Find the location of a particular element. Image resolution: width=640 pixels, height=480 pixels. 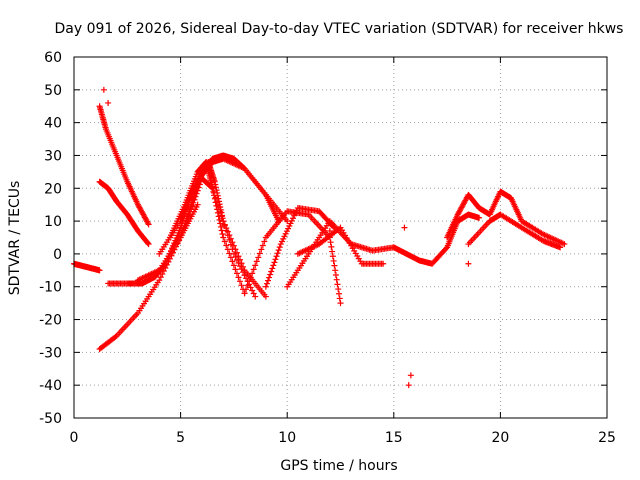

y-tick-label: -30 is located at coordinates (50, 353).